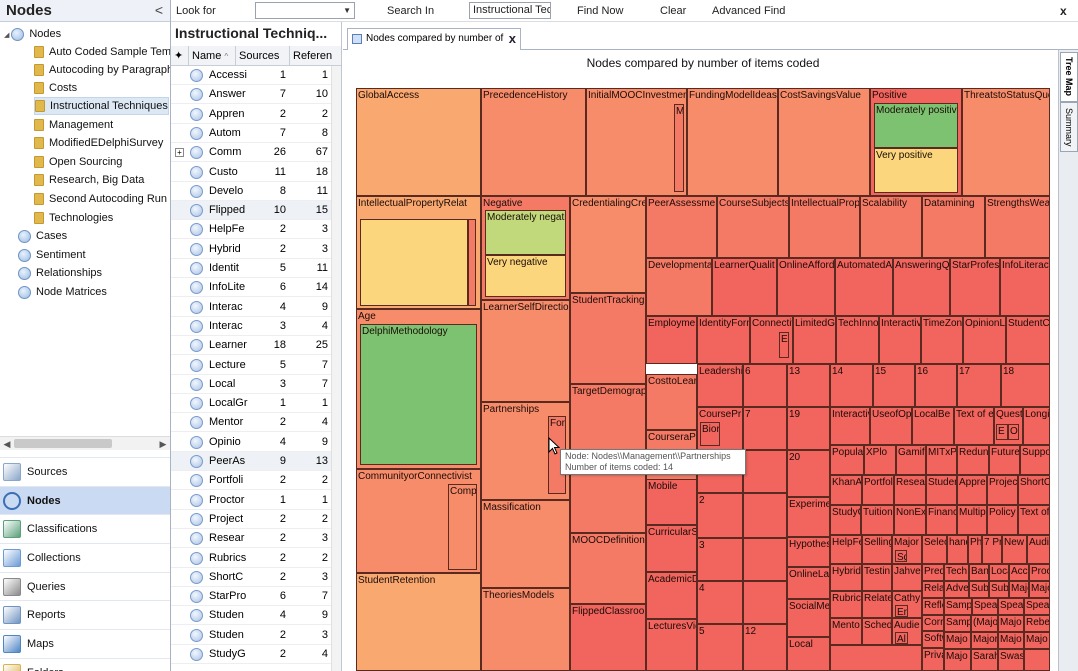 Image resolution: width=1078 pixels, height=671 pixels. I want to click on treemap-cell: CostSavingsValue, so click(824, 142).